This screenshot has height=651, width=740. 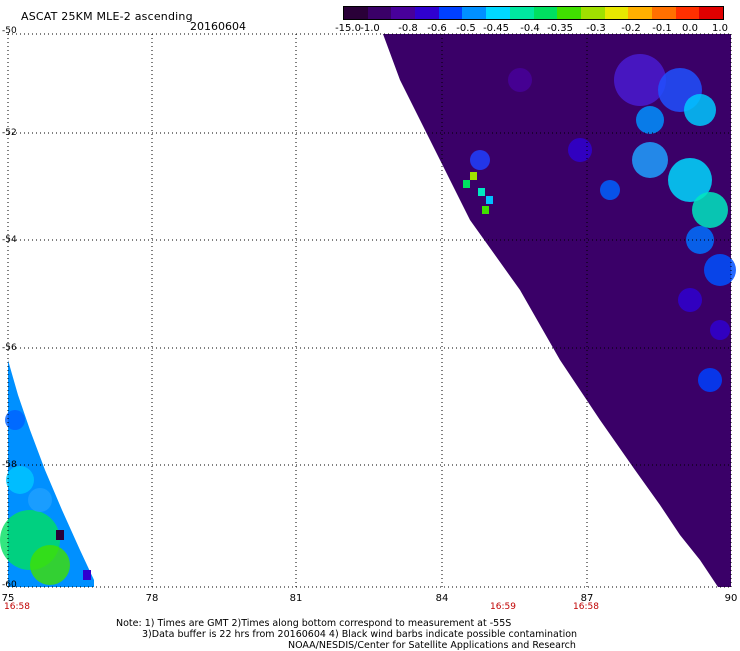 What do you see at coordinates (496, 28) in the screenshot?
I see `color-scale-tick-label: -0.45` at bounding box center [496, 28].